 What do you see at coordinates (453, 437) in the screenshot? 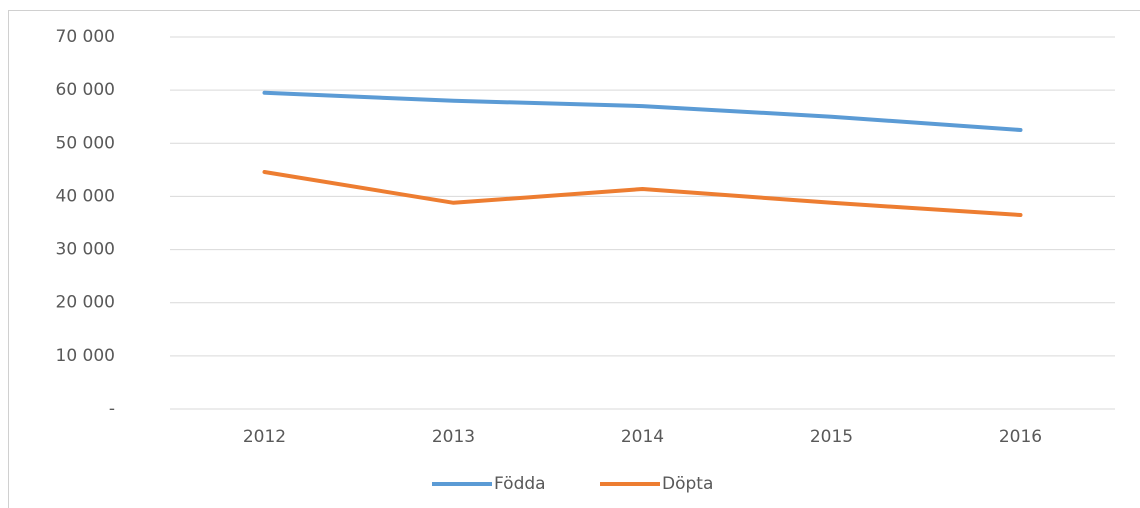
I see `x-tick-label: 2013` at bounding box center [453, 437].